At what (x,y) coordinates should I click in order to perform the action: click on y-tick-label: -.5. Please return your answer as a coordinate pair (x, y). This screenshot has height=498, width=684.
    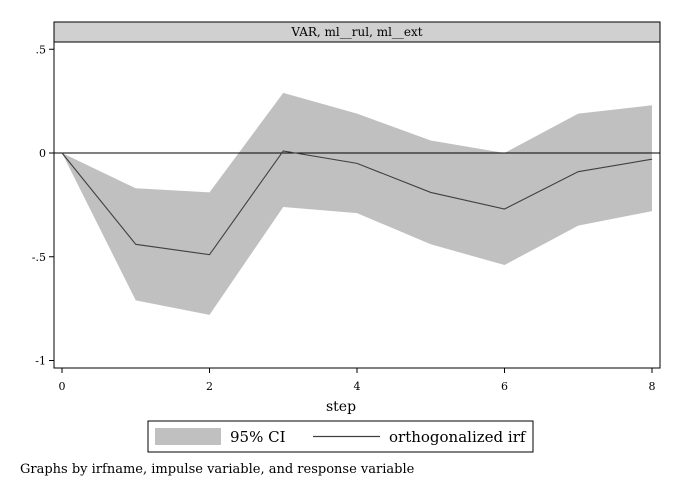
    Looking at the image, I should click on (39, 257).